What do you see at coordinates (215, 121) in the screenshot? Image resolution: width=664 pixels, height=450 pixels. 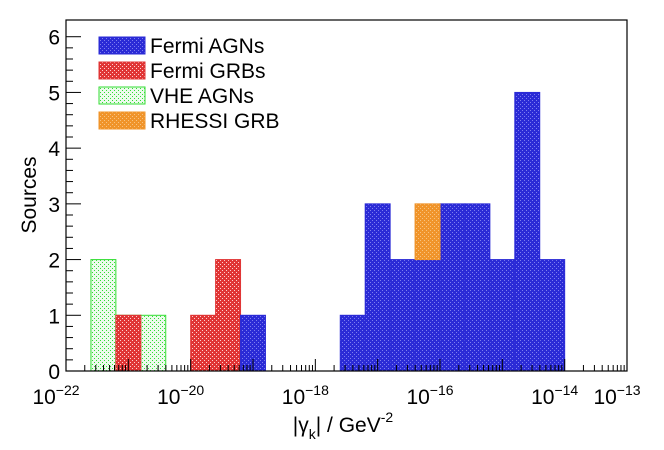 I see `legend-label-rhessi-grb: RHESSI GRB` at bounding box center [215, 121].